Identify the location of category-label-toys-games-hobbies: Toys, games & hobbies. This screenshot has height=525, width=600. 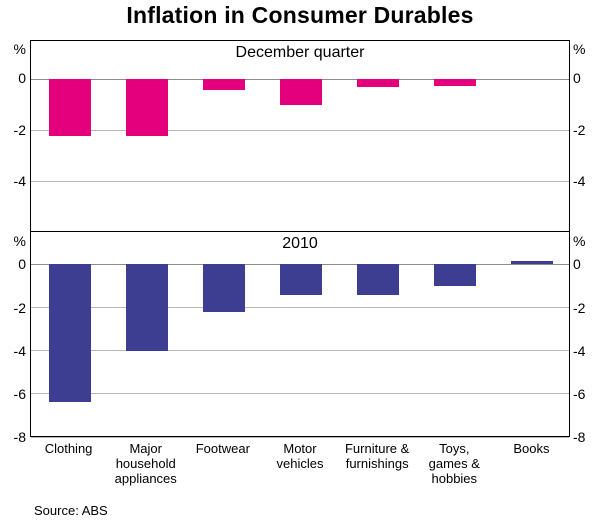
(454, 463).